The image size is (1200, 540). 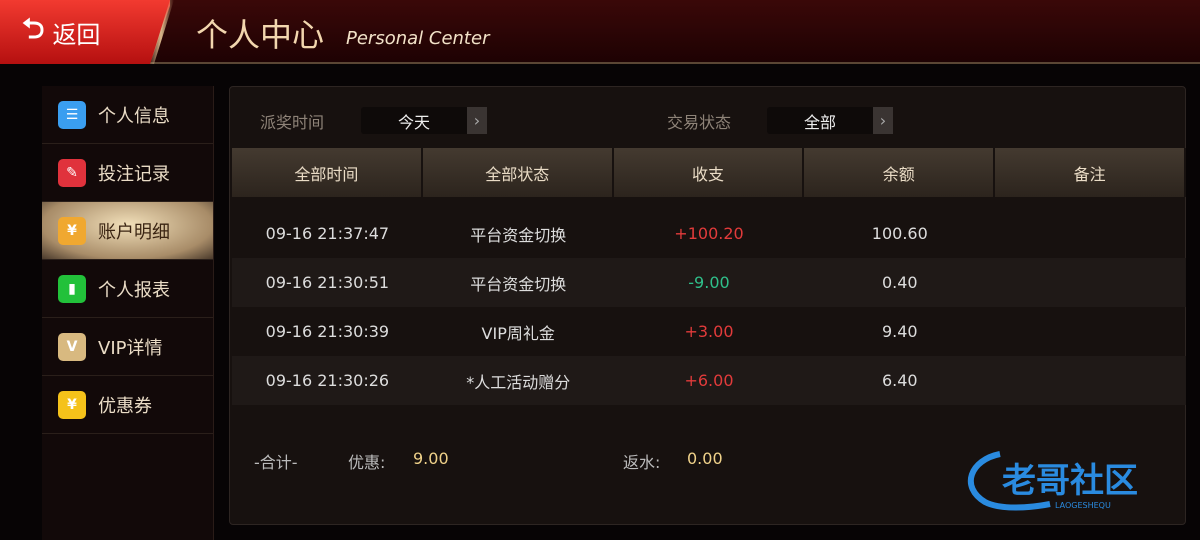 I want to click on back-button: ⮌ 返回, so click(x=85, y=32).